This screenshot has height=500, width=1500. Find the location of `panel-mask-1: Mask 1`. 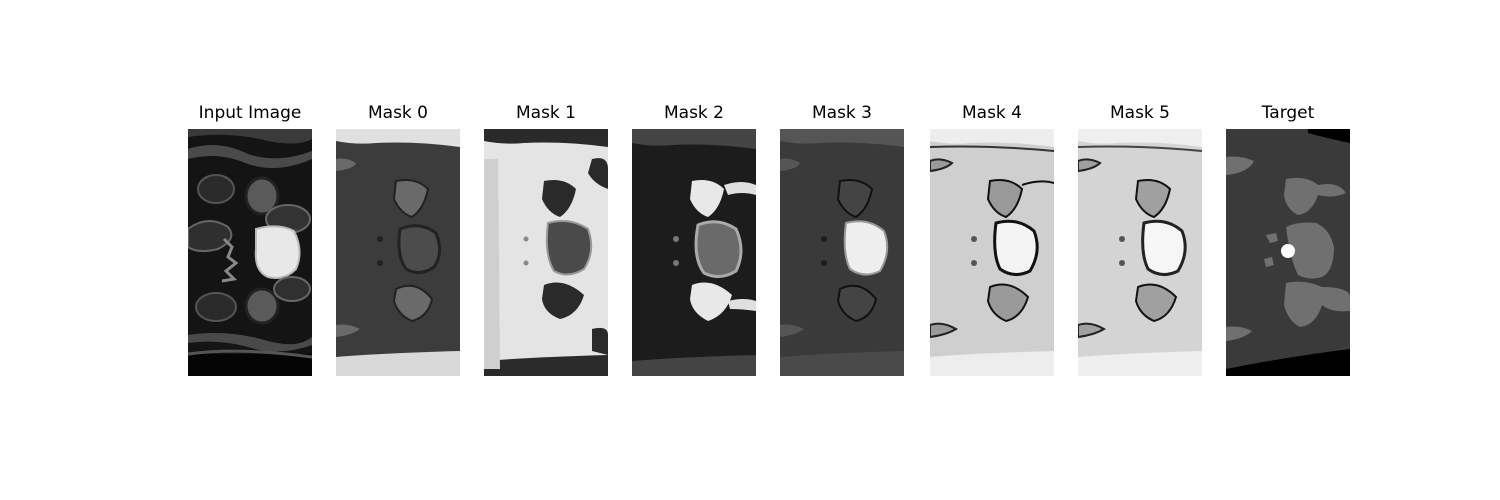

panel-mask-1: Mask 1 is located at coordinates (546, 239).